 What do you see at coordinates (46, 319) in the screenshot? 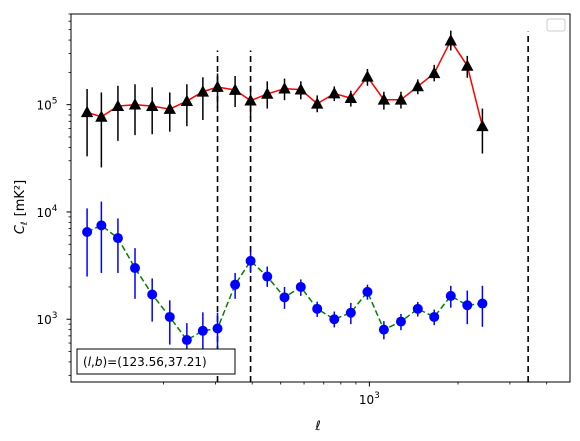
I see `y-tick-label: 10³` at bounding box center [46, 319].